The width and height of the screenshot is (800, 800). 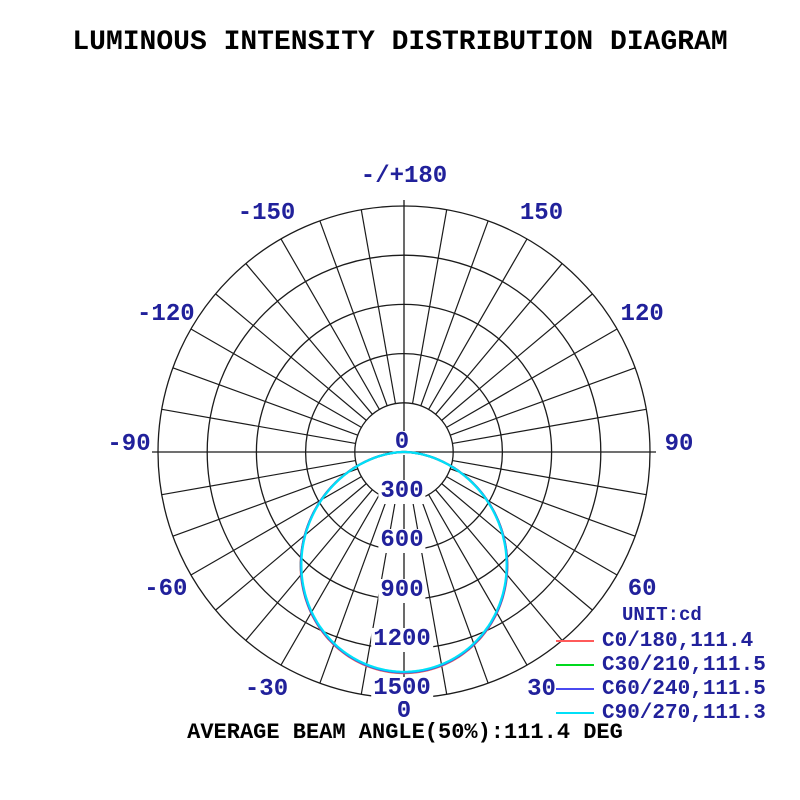 What do you see at coordinates (679, 444) in the screenshot?
I see `angle-label: 90` at bounding box center [679, 444].